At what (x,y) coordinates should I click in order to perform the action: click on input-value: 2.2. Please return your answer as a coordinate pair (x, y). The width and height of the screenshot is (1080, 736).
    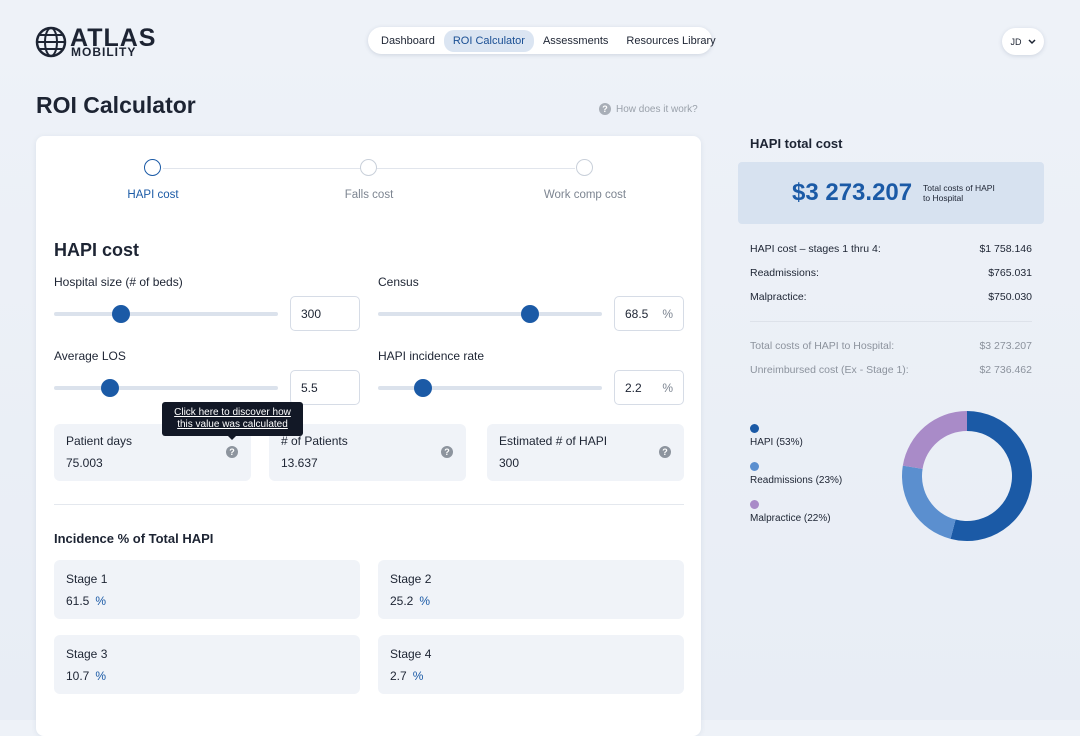
    Looking at the image, I should click on (633, 387).